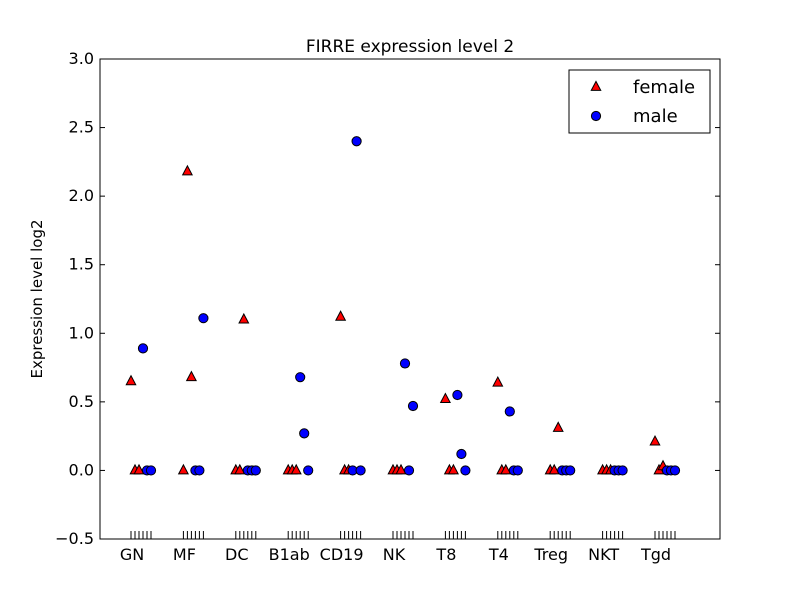  What do you see at coordinates (550, 554) in the screenshot?
I see `x-tick-label: Treg` at bounding box center [550, 554].